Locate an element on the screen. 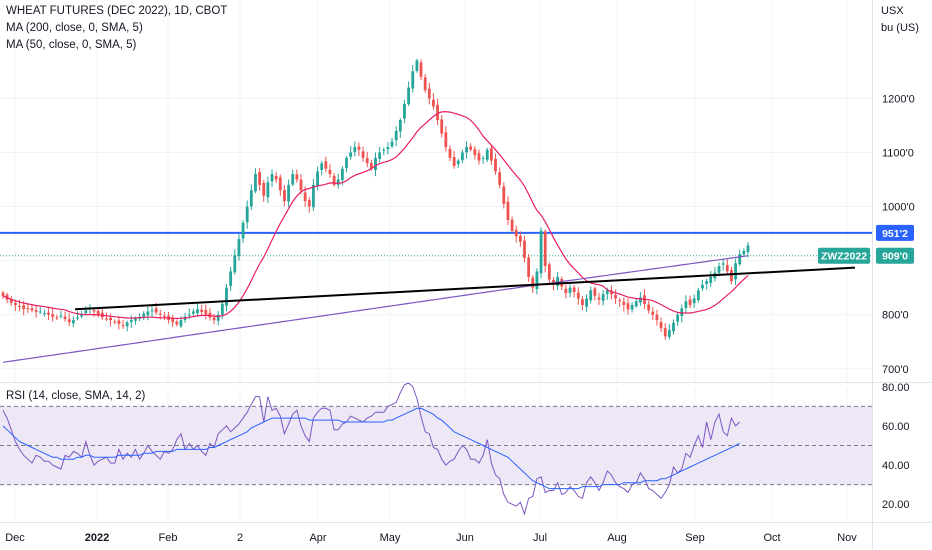  time-tick-label: 2022 is located at coordinates (97, 538).